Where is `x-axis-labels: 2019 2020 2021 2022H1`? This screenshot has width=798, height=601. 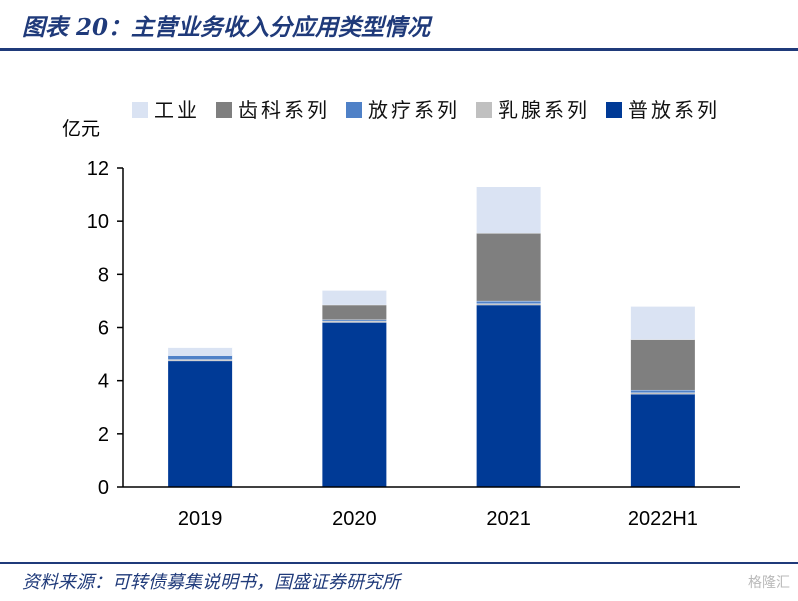
x-axis-labels: 2019 2020 2021 2022H1 is located at coordinates (438, 519).